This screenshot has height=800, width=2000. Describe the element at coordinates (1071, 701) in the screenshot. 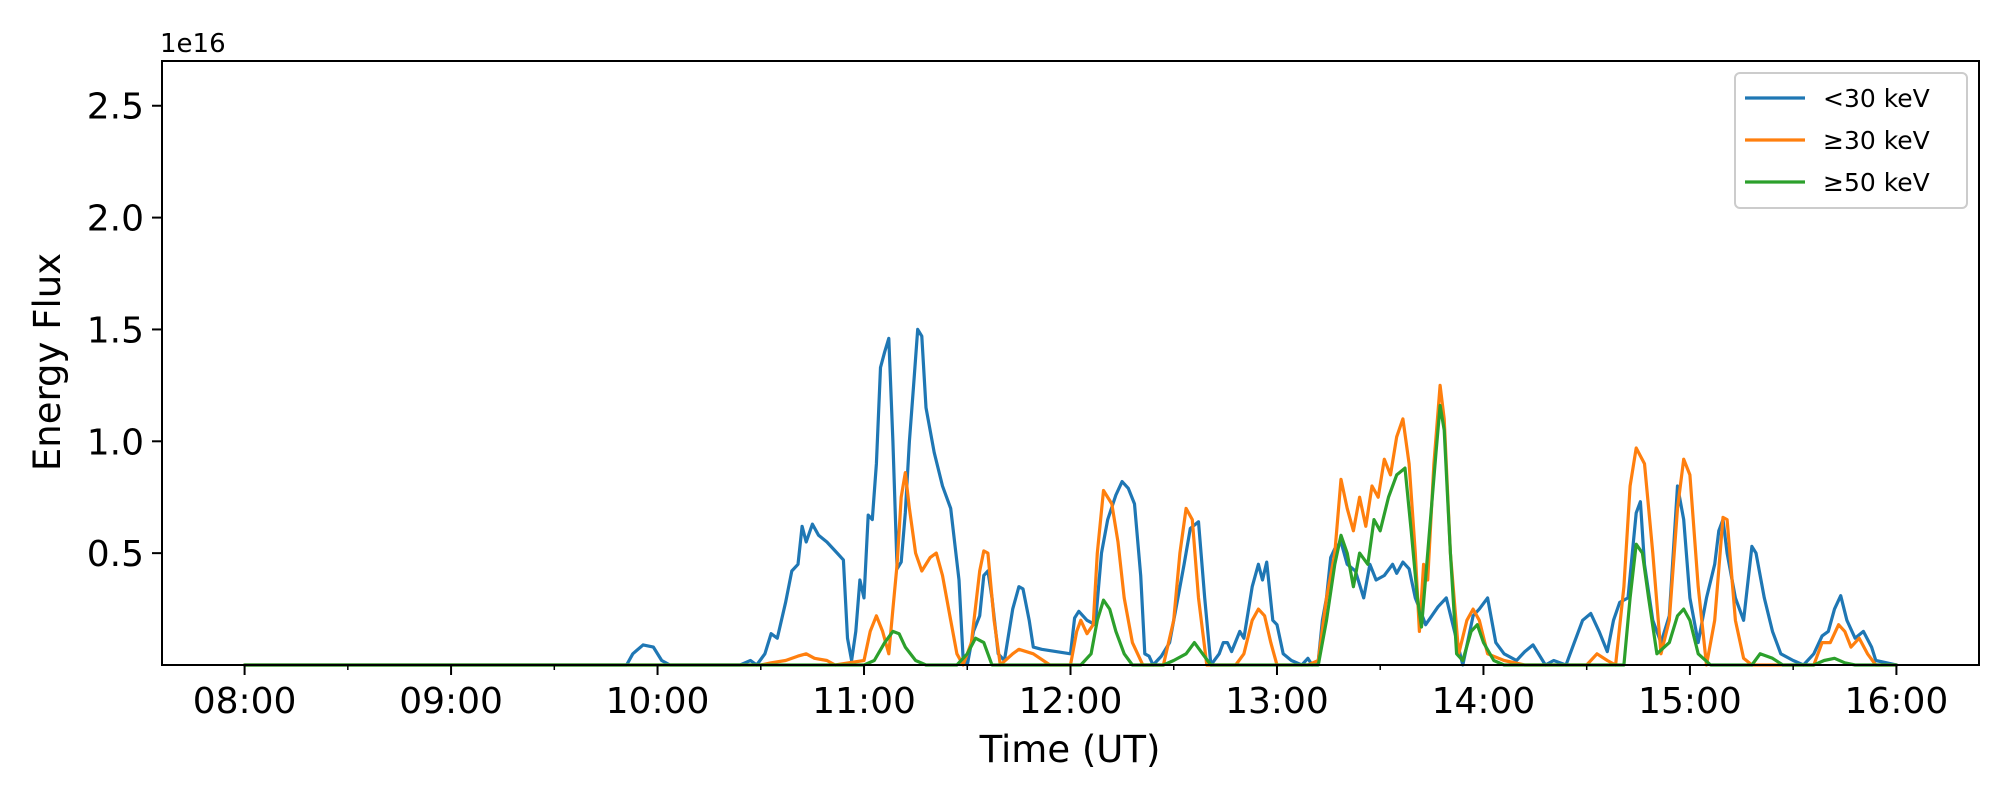

I see `x-tick-label: 12:00` at that location.